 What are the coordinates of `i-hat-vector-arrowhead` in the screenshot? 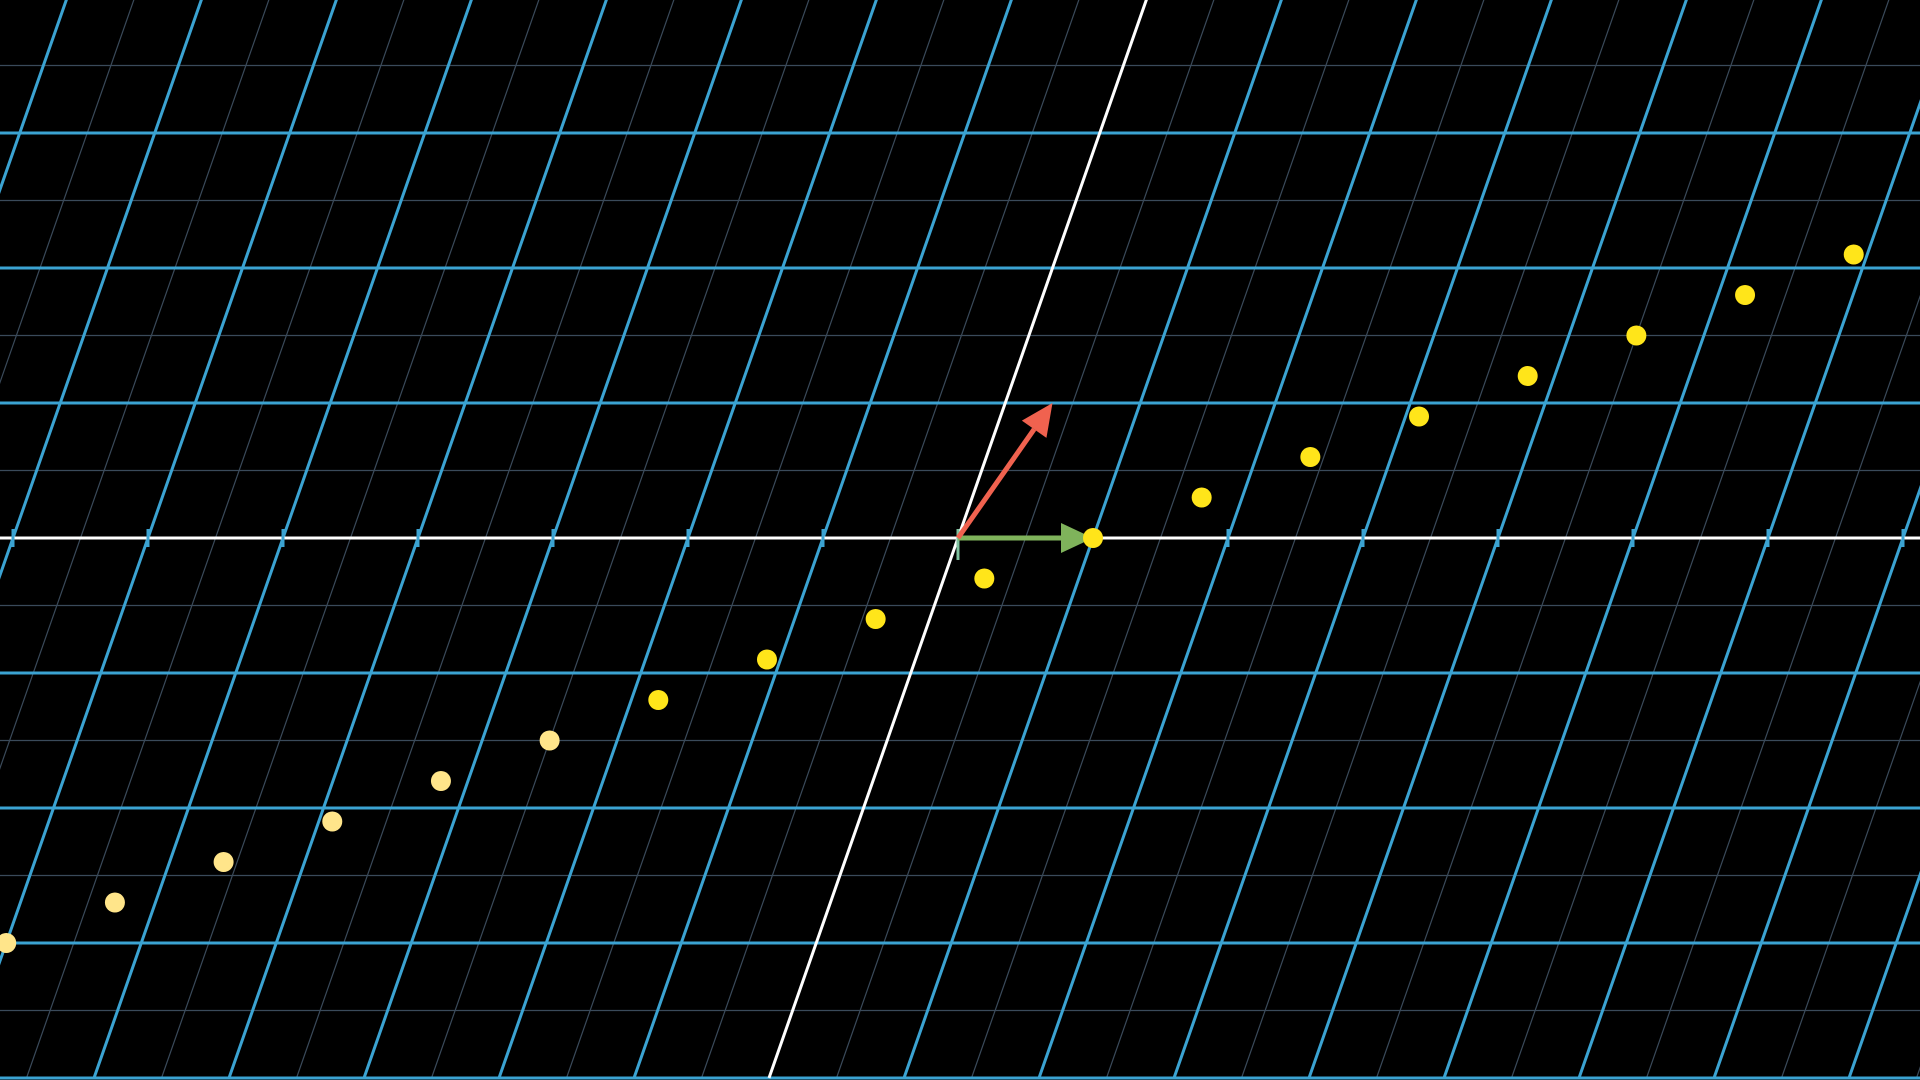 It's located at (1077, 538).